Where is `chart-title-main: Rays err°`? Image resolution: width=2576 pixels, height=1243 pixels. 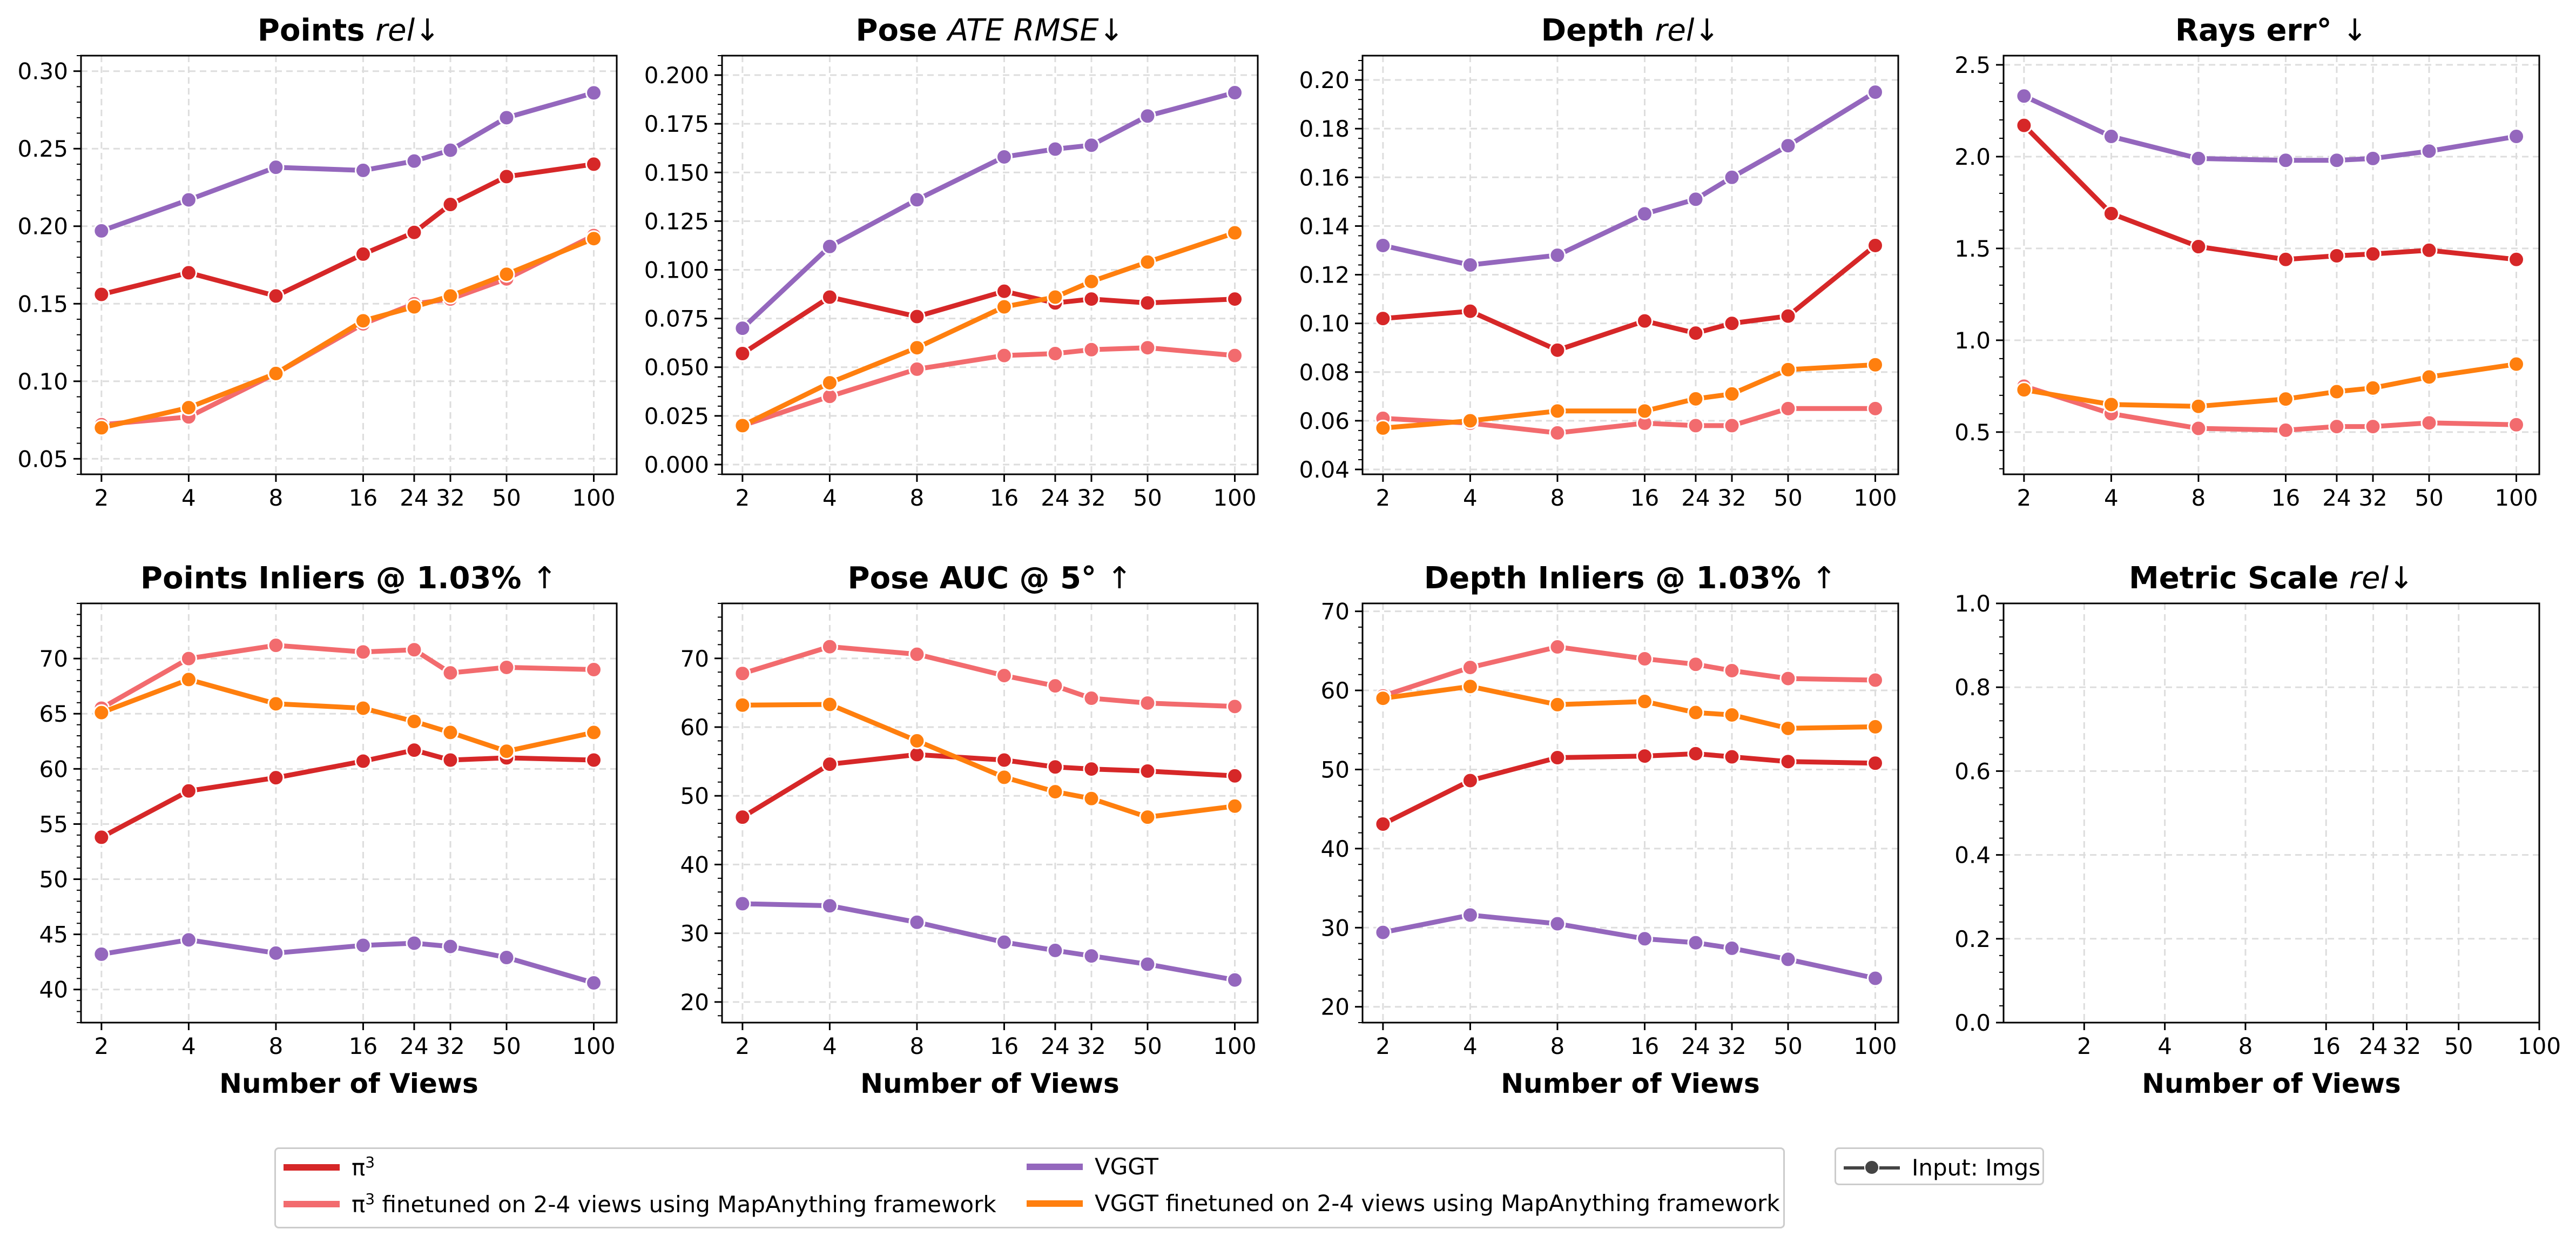 chart-title-main: Rays err° is located at coordinates (2258, 30).